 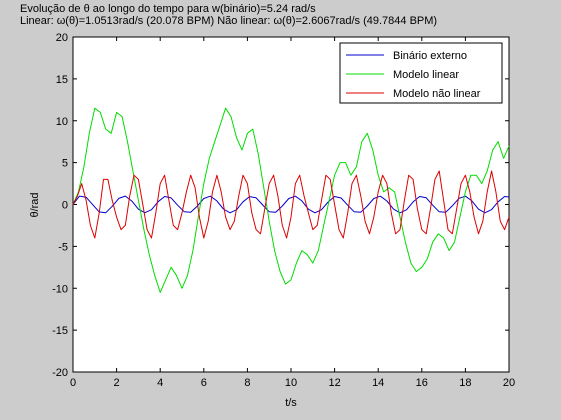 What do you see at coordinates (62, 122) in the screenshot?
I see `y-tick-label: 10` at bounding box center [62, 122].